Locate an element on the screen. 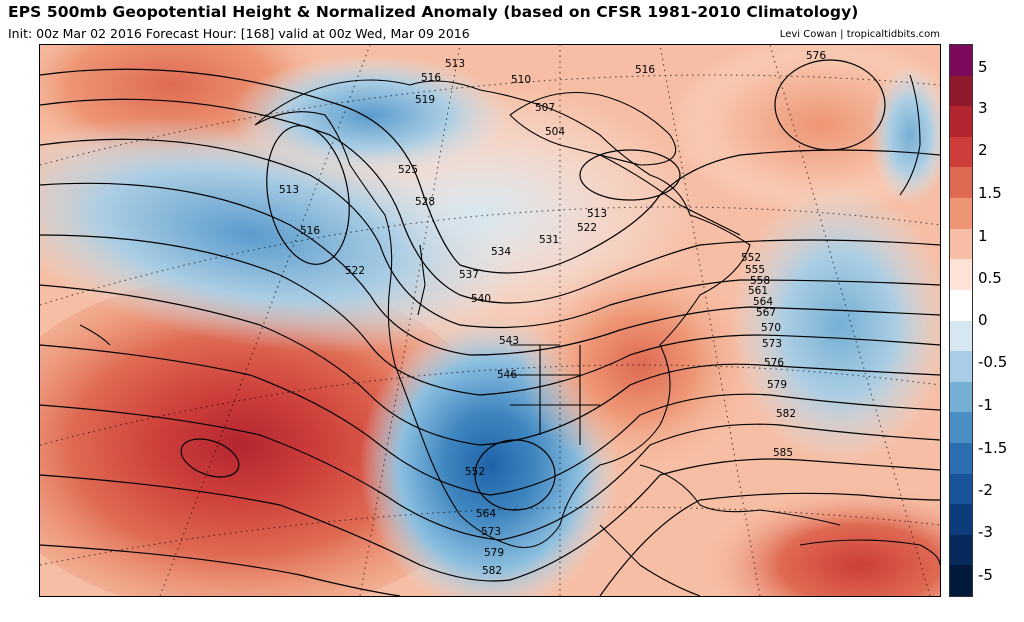 The height and width of the screenshot is (622, 1024). contour-label: 543 is located at coordinates (509, 341).